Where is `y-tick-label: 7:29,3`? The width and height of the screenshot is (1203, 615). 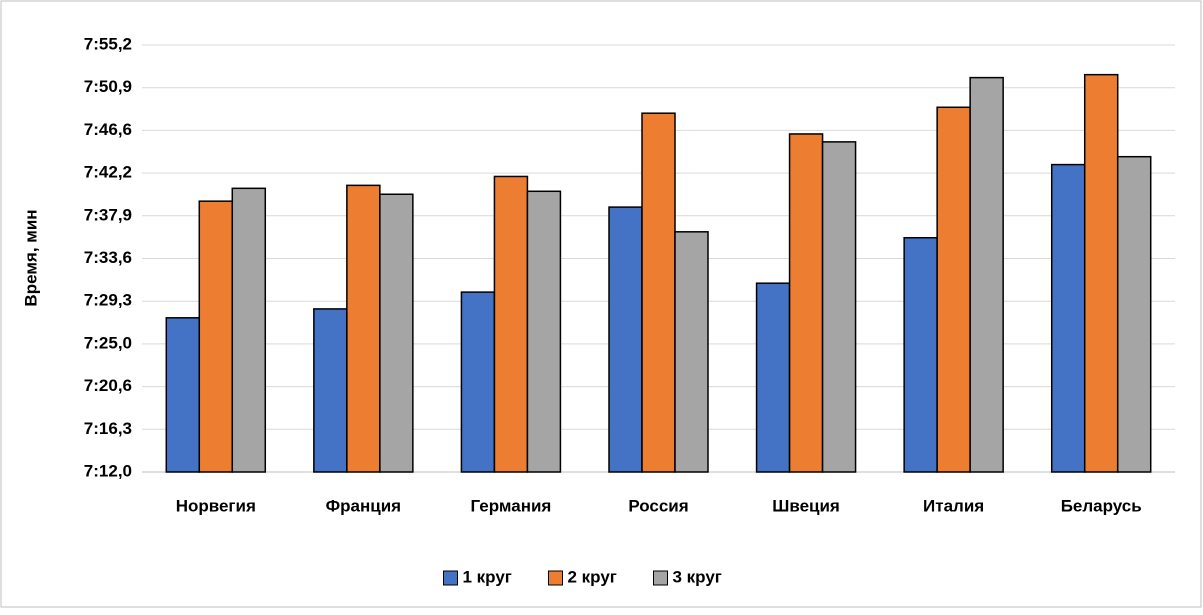
y-tick-label: 7:29,3 is located at coordinates (108, 300).